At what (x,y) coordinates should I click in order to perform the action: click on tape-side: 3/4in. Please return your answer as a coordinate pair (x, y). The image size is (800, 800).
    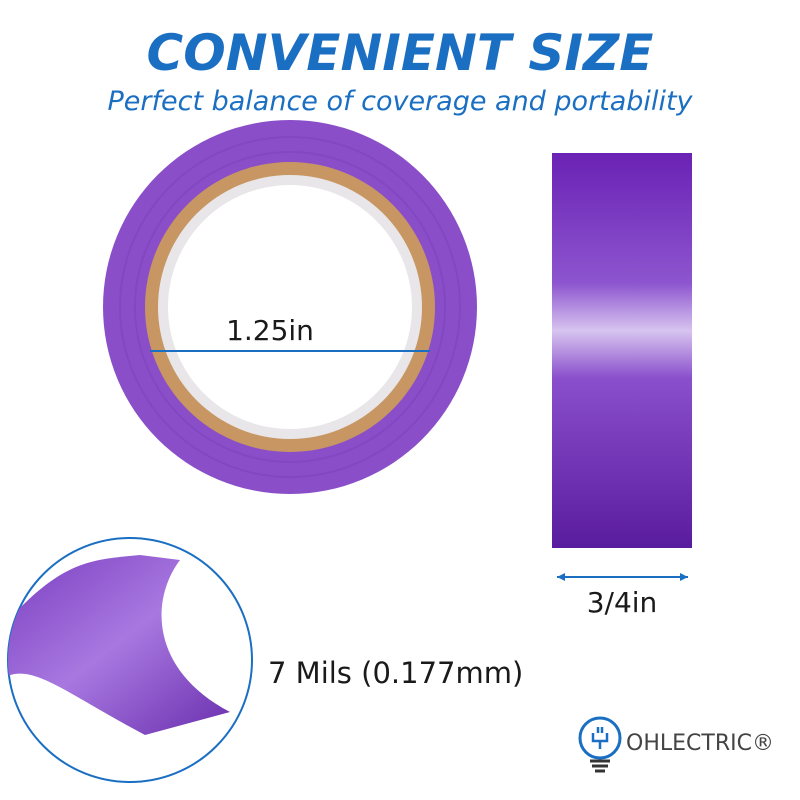
    Looking at the image, I should click on (622, 386).